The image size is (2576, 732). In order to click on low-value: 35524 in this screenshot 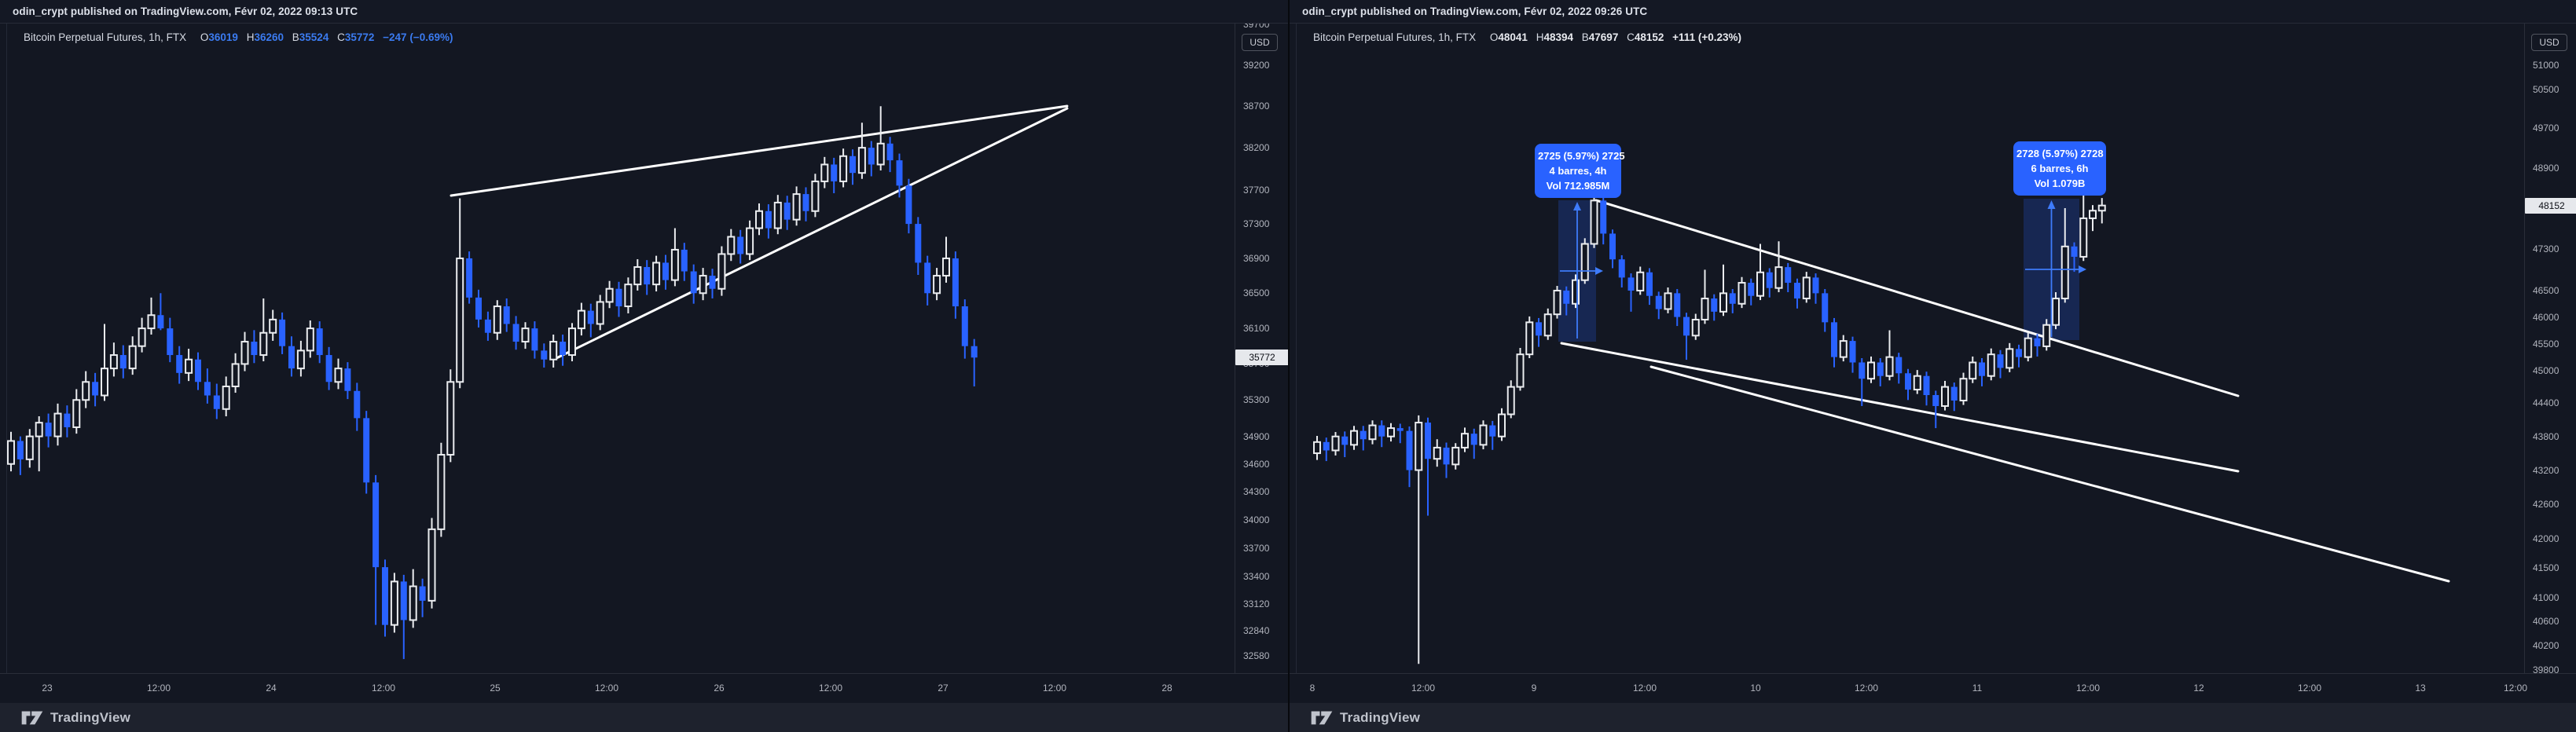, I will do `click(314, 37)`.